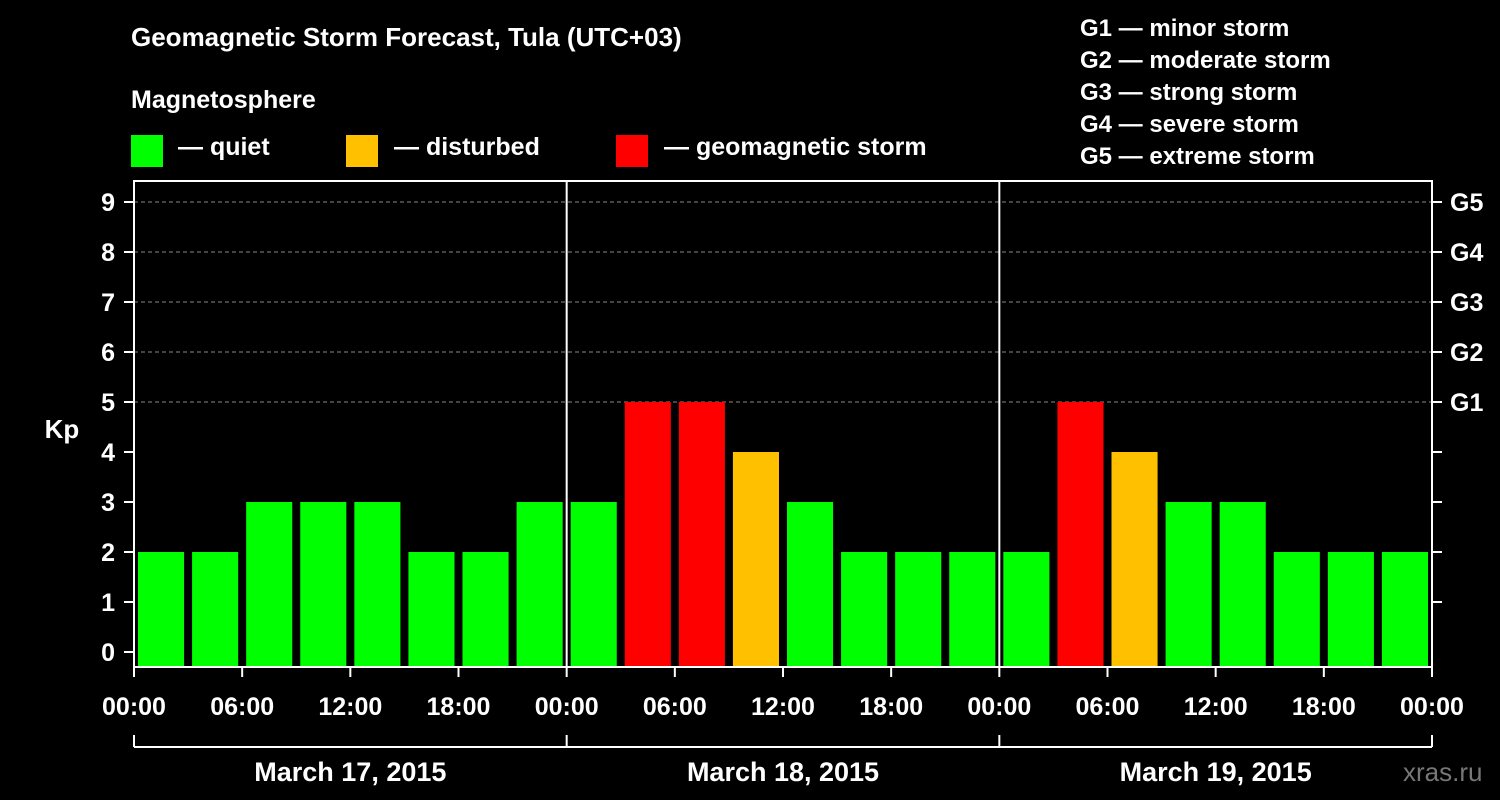 The width and height of the screenshot is (1500, 800). I want to click on g-level-g5: G5 — extreme storm, so click(1197, 156).